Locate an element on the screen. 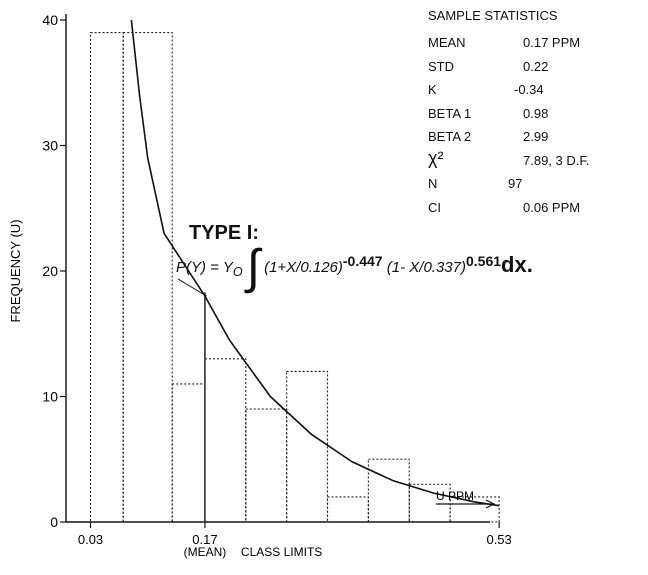 This screenshot has height=575, width=648. stats-value: 0.22 is located at coordinates (536, 66).